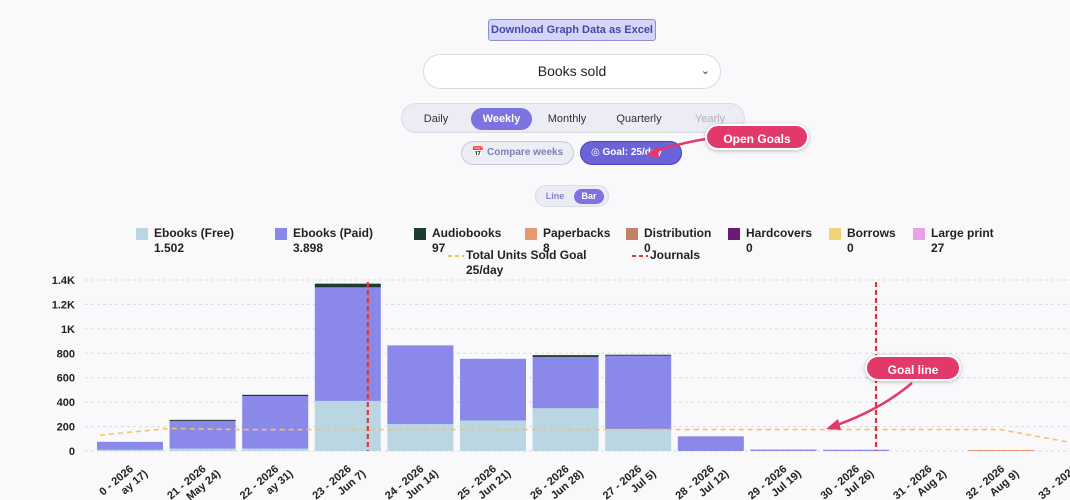  Describe the element at coordinates (525, 152) in the screenshot. I see `compare-weeks-label: Compare weeks` at that location.